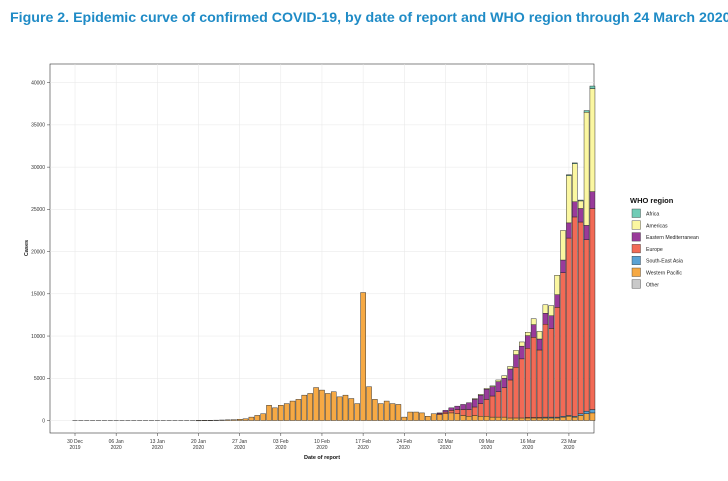  What do you see at coordinates (672, 238) in the screenshot?
I see `legend-label: Eastern Mediterranean` at bounding box center [672, 238].